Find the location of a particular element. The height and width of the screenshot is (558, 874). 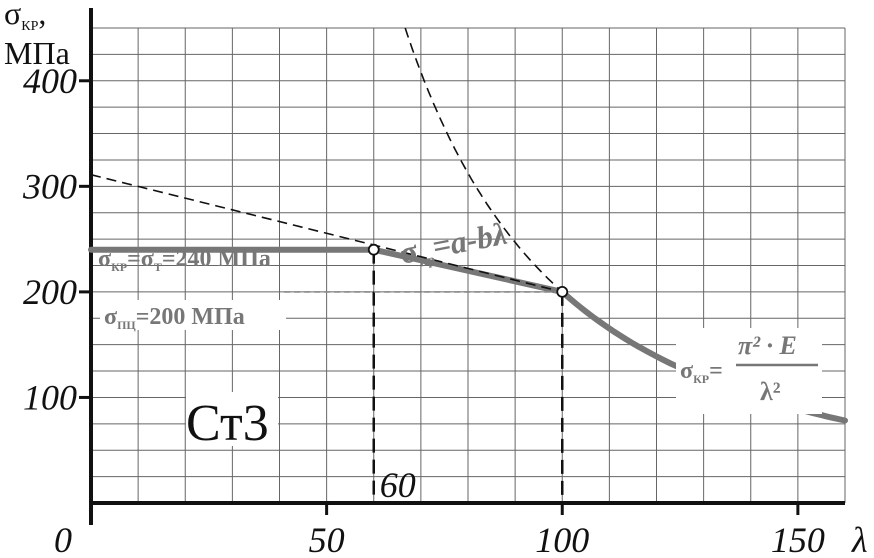

markers is located at coordinates (468, 270).